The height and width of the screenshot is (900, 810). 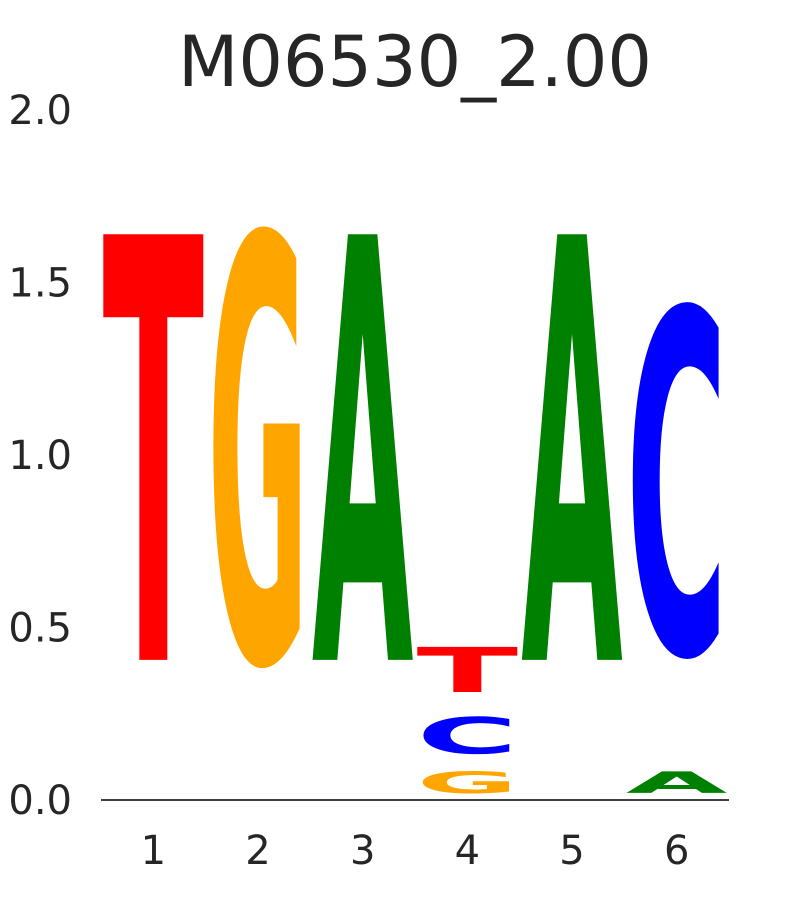 What do you see at coordinates (676, 851) in the screenshot?
I see `x-tick-label: 6` at bounding box center [676, 851].